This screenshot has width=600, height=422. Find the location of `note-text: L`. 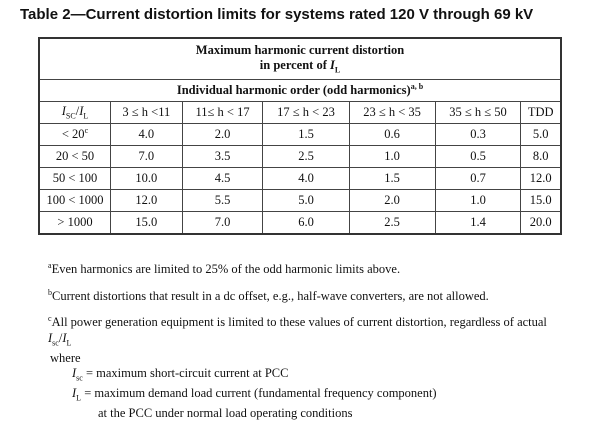

note-text: L is located at coordinates (69, 343).